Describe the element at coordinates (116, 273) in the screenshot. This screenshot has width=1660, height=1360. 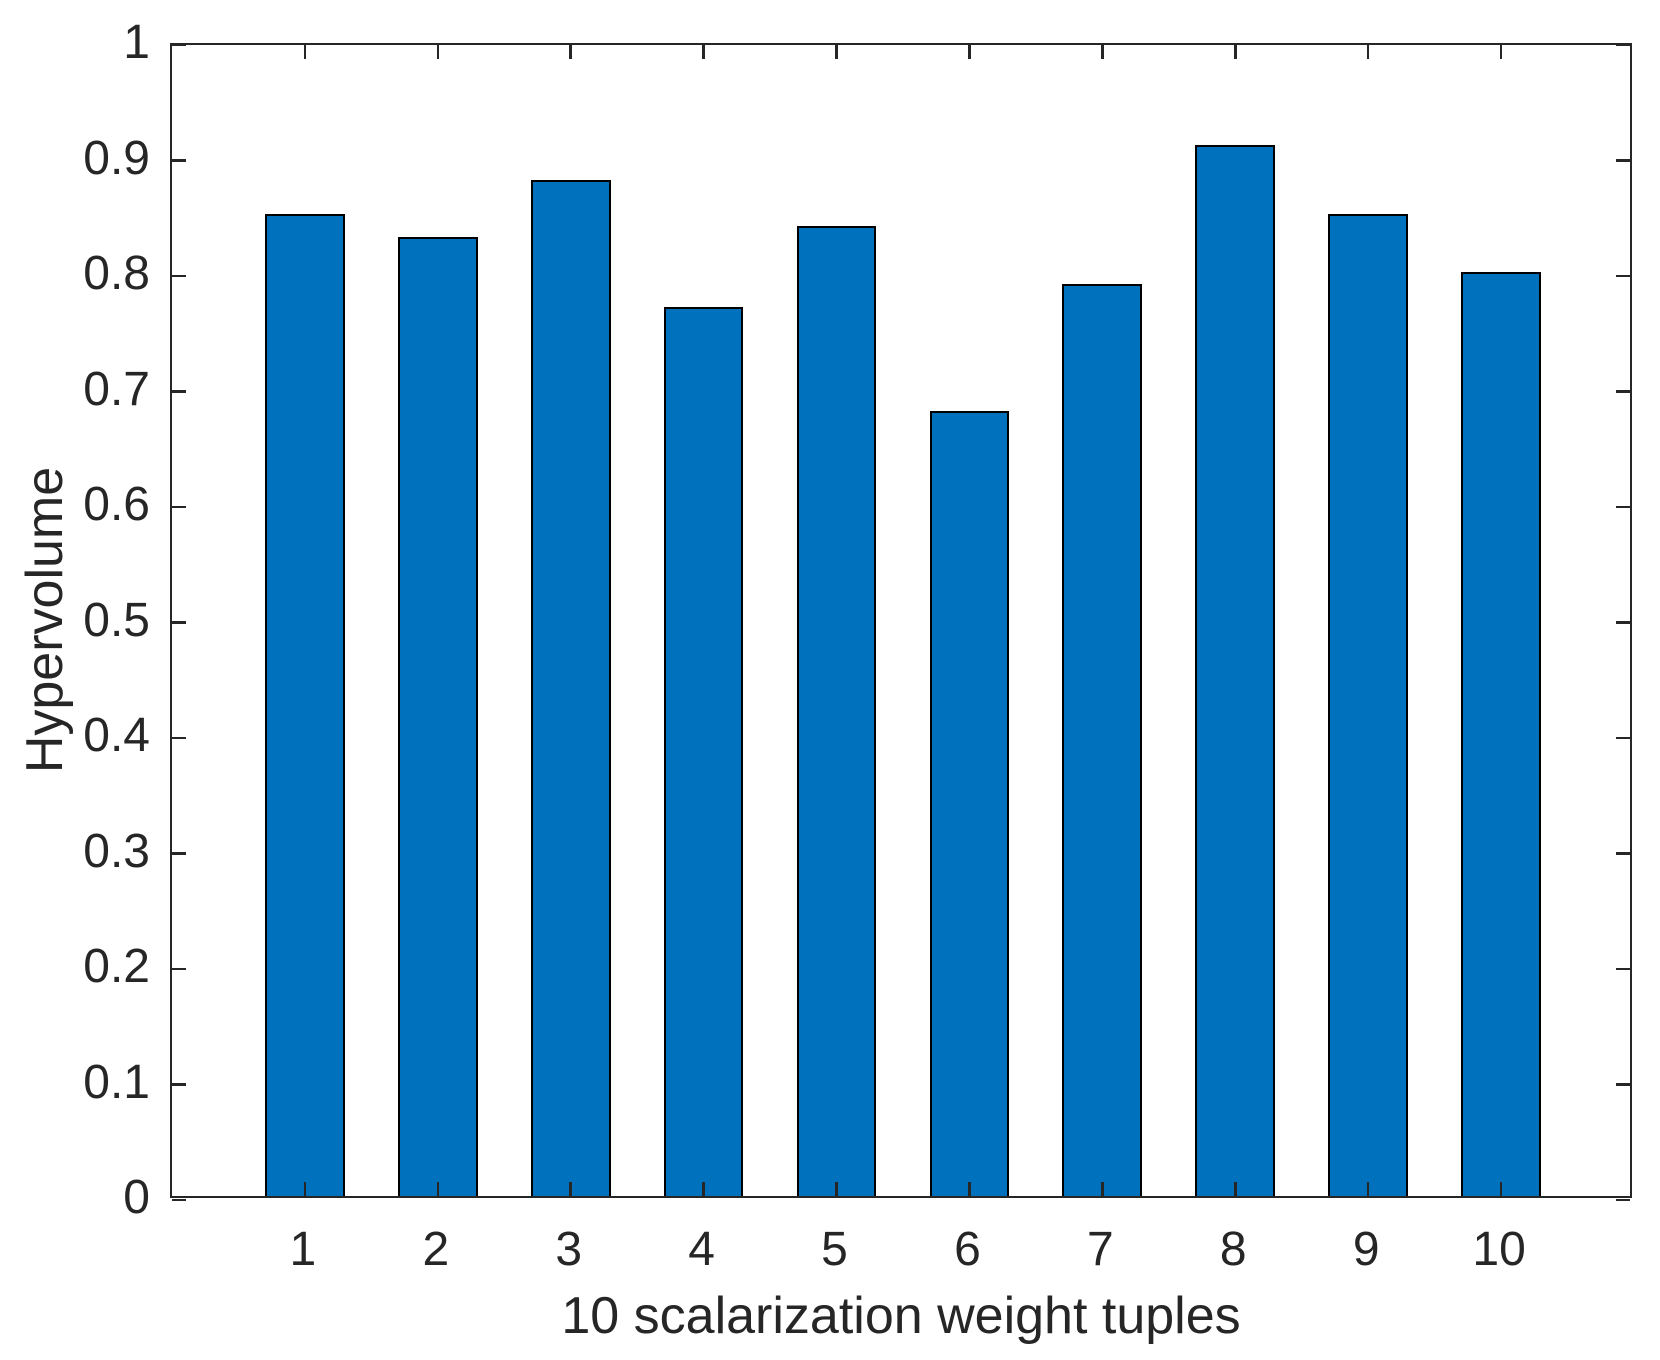
I see `y-tick-label: 0.8` at that location.